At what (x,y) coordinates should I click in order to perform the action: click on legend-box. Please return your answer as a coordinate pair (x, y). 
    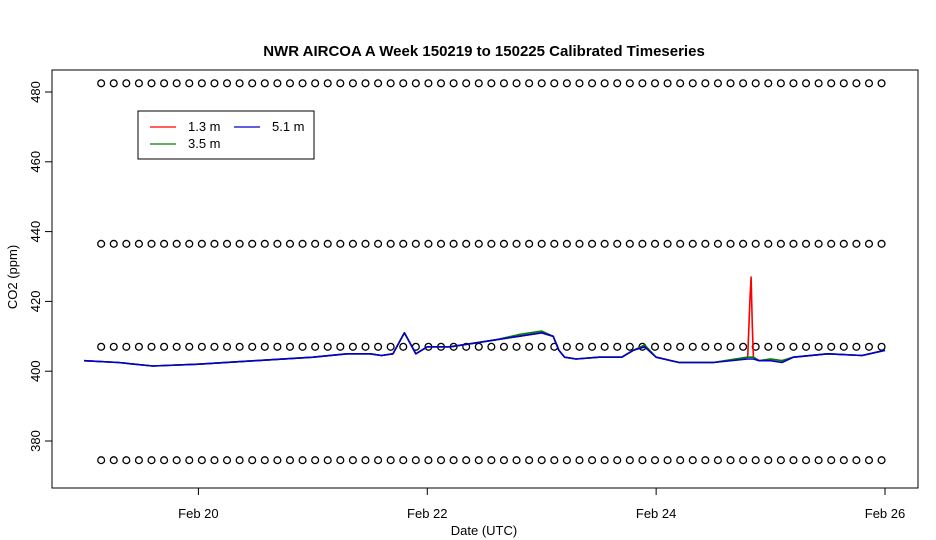
    Looking at the image, I should click on (226, 135).